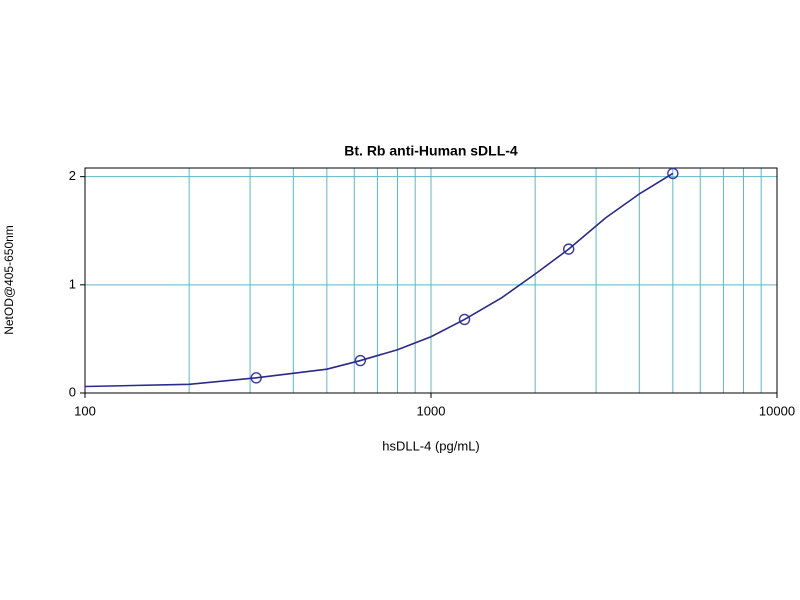 The width and height of the screenshot is (800, 600). What do you see at coordinates (431, 151) in the screenshot?
I see `chart-title: Bt. Rb anti-Human sDLL-4` at bounding box center [431, 151].